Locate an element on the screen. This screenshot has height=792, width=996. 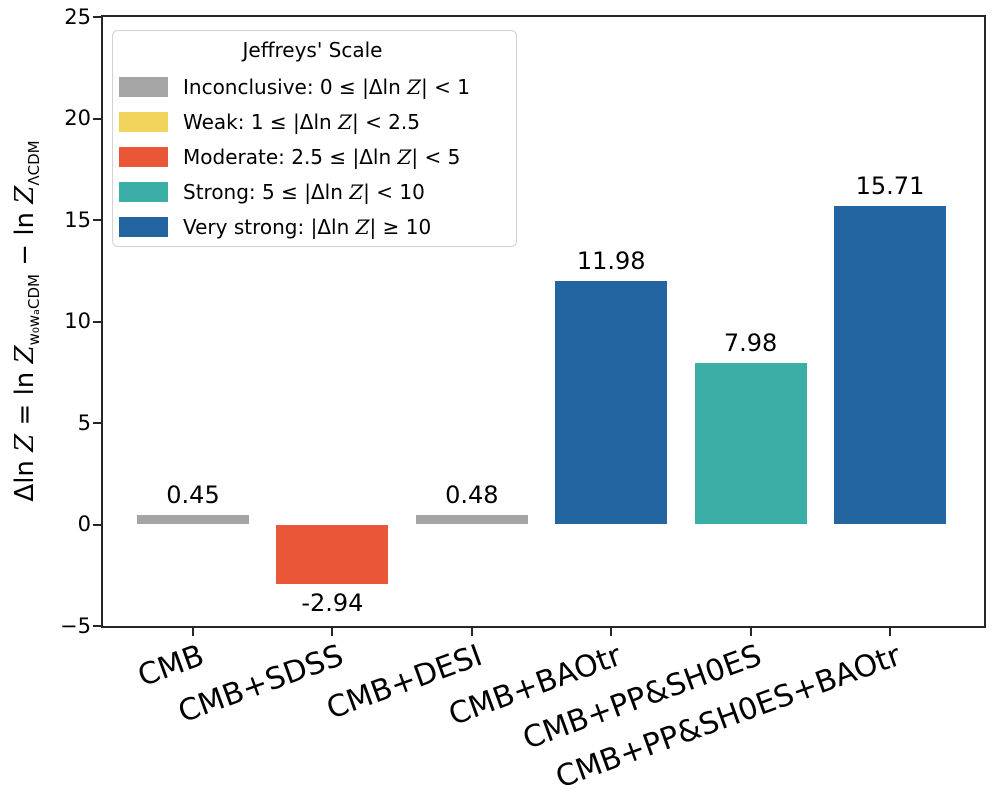
very-strong-swatch is located at coordinates (143, 227).